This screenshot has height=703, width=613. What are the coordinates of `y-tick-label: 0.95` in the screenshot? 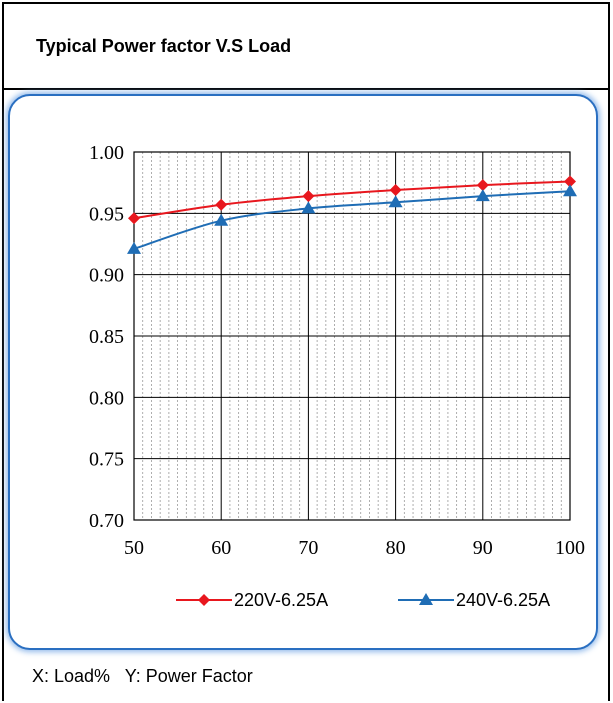 It's located at (106, 214).